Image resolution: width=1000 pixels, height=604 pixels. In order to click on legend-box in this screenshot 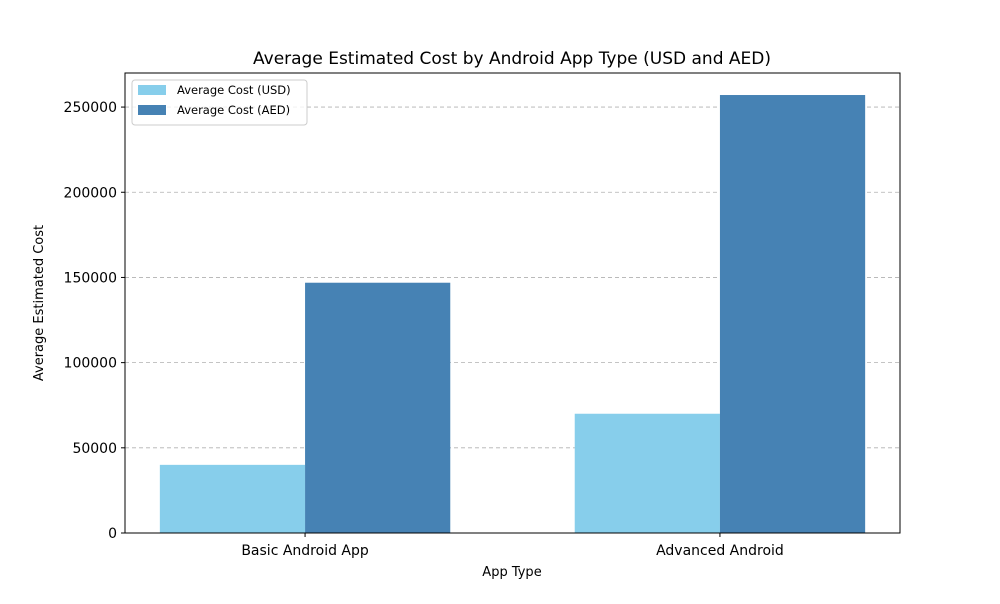, I will do `click(219, 102)`.